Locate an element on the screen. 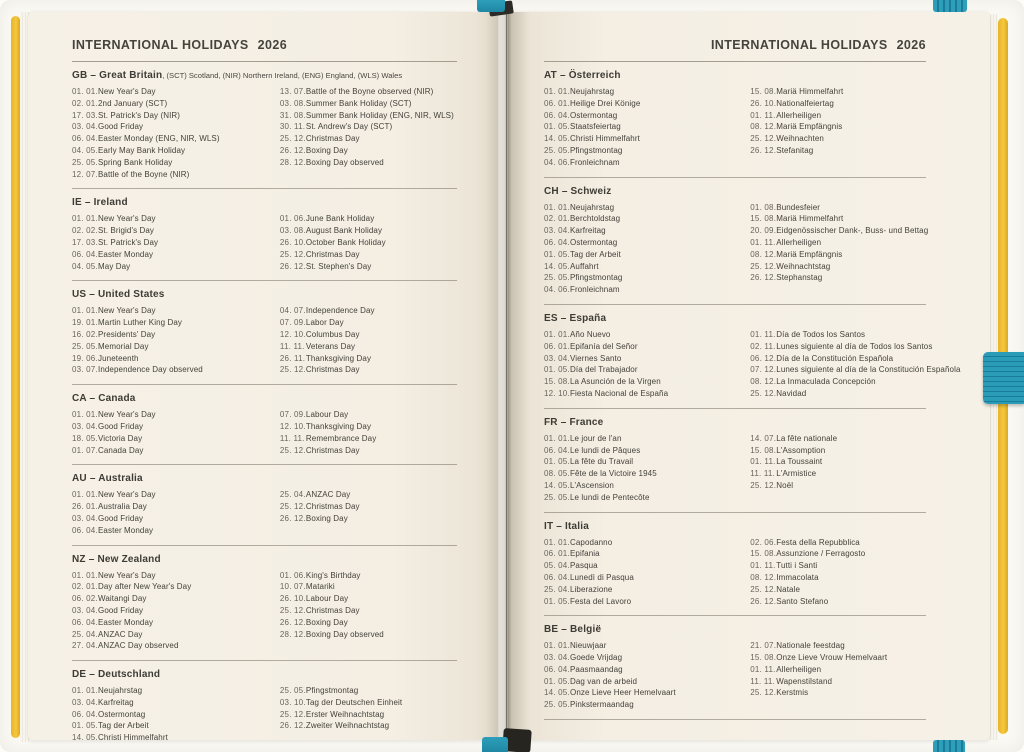  holiday-entry: 16. 02. Presidents' Day is located at coordinates (176, 335).